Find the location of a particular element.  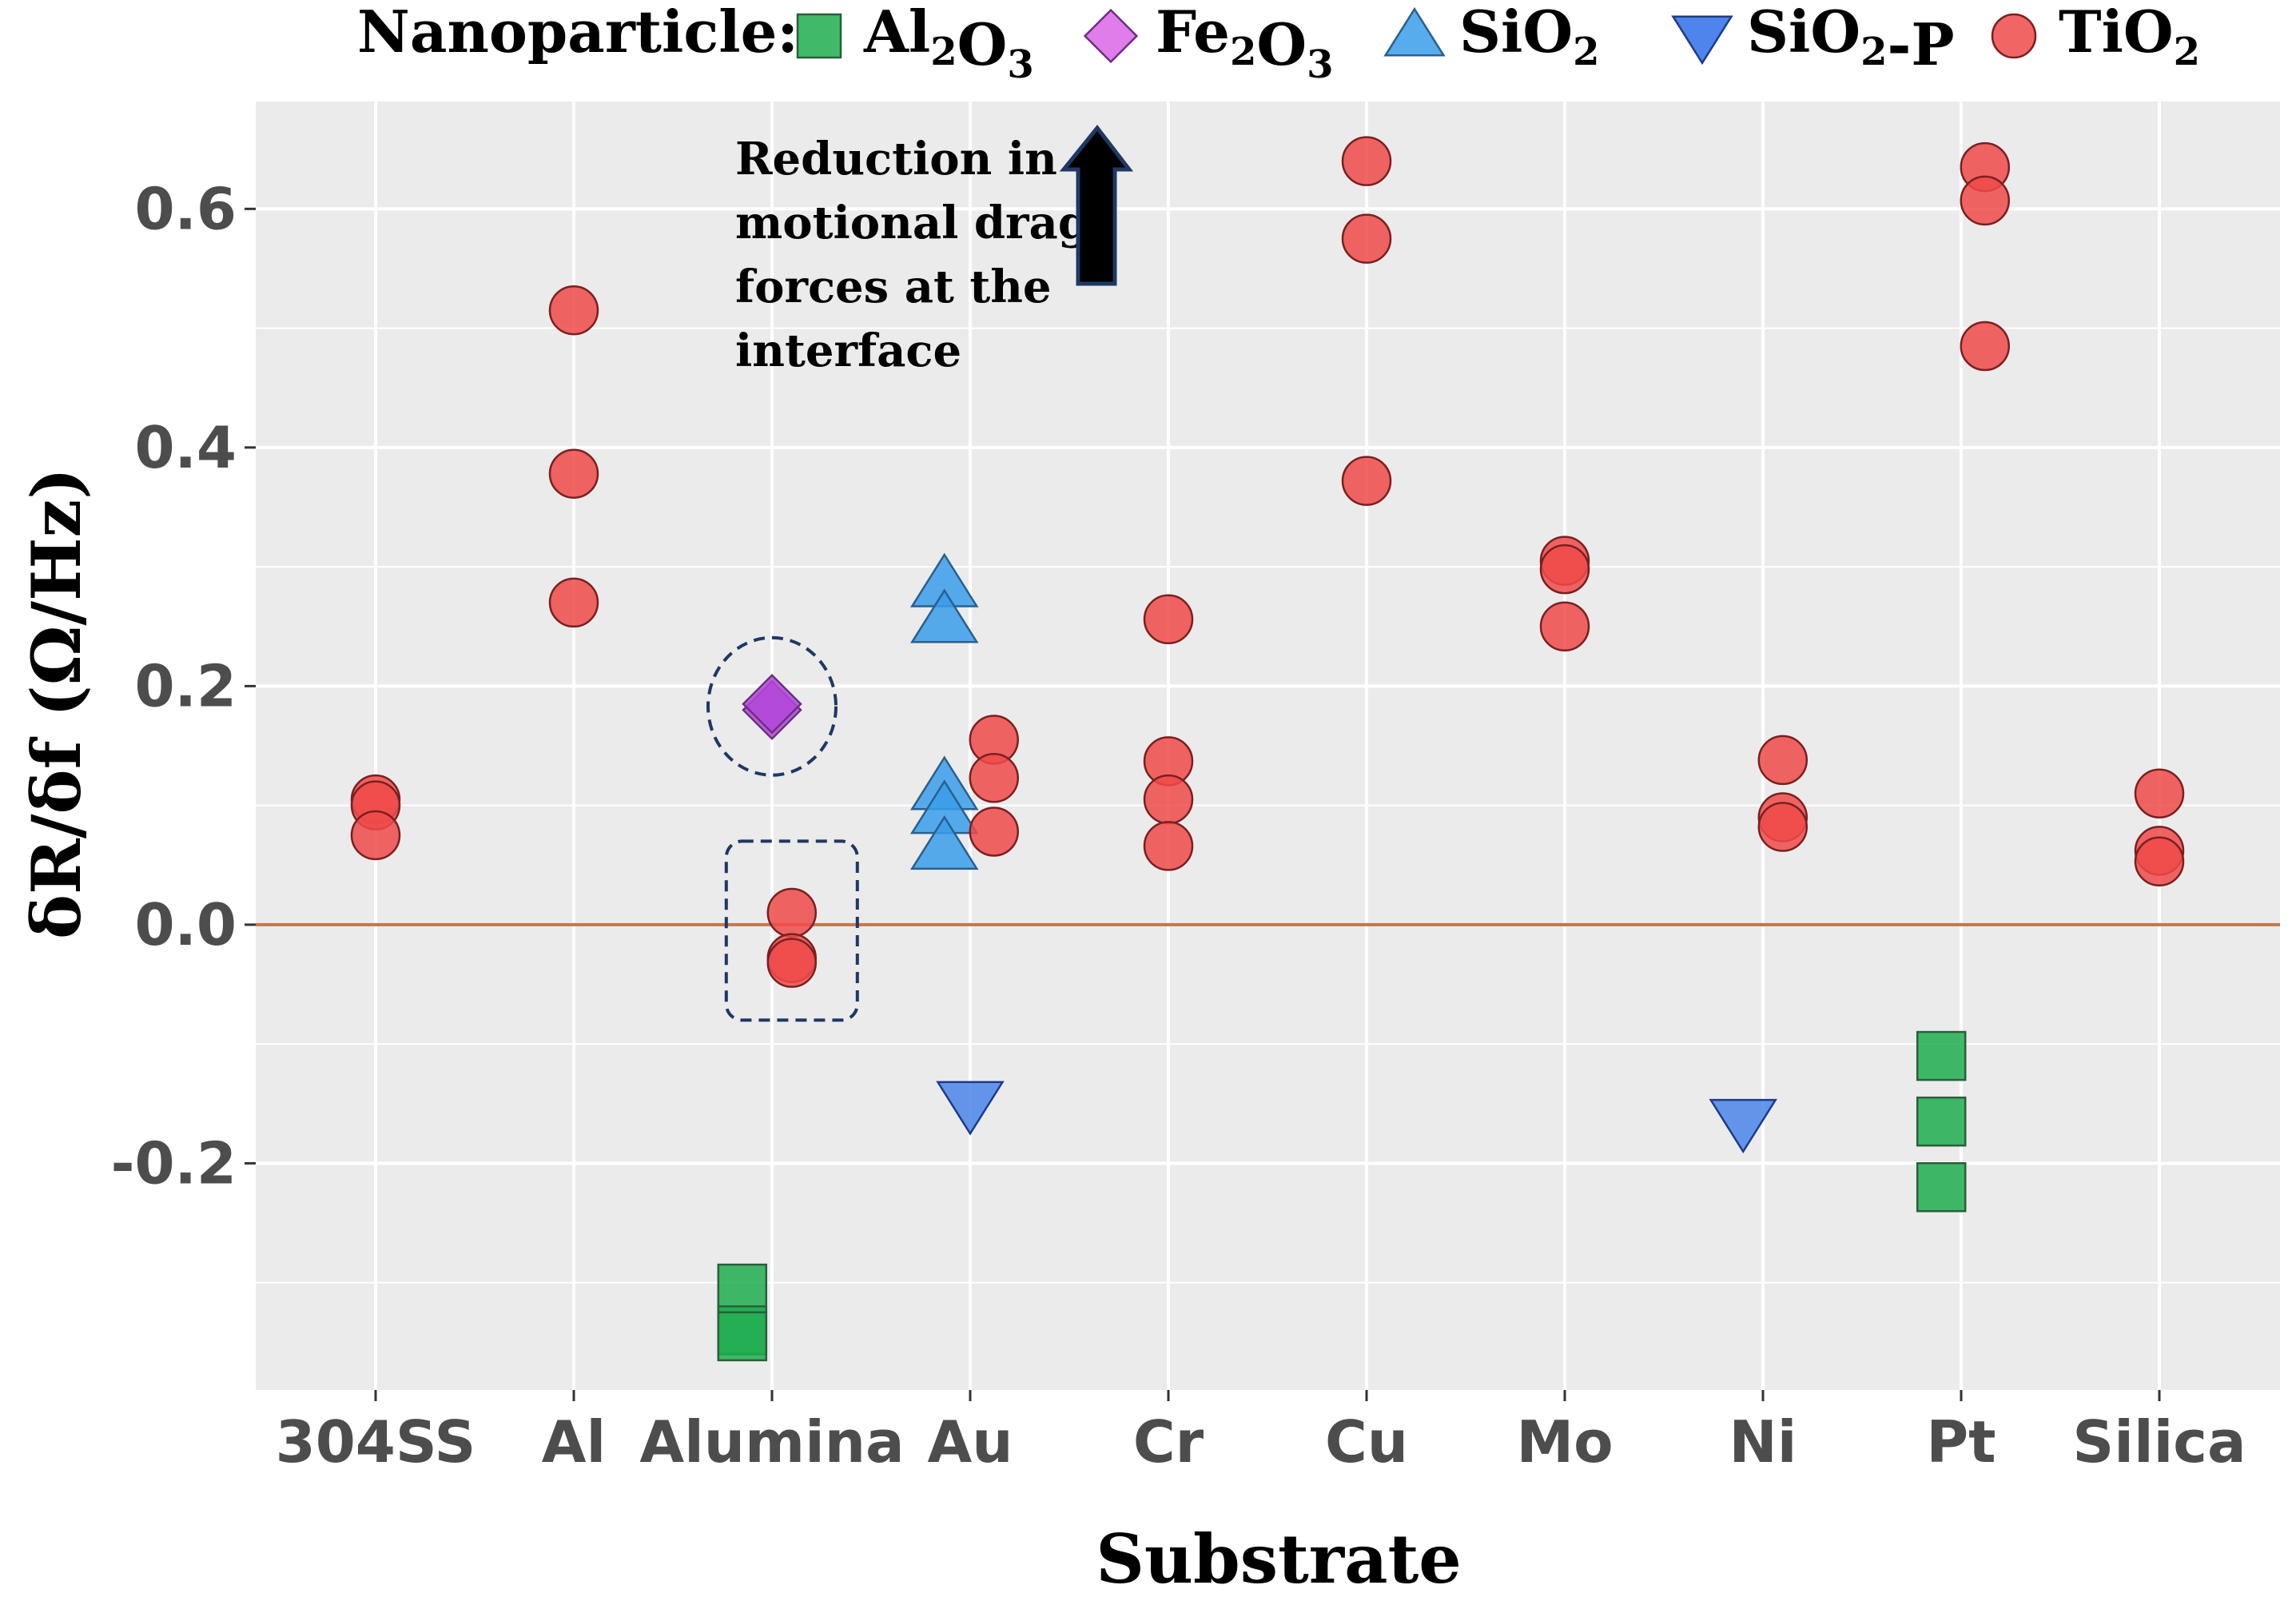

highlight-circle-fe2o3 is located at coordinates (772, 706).